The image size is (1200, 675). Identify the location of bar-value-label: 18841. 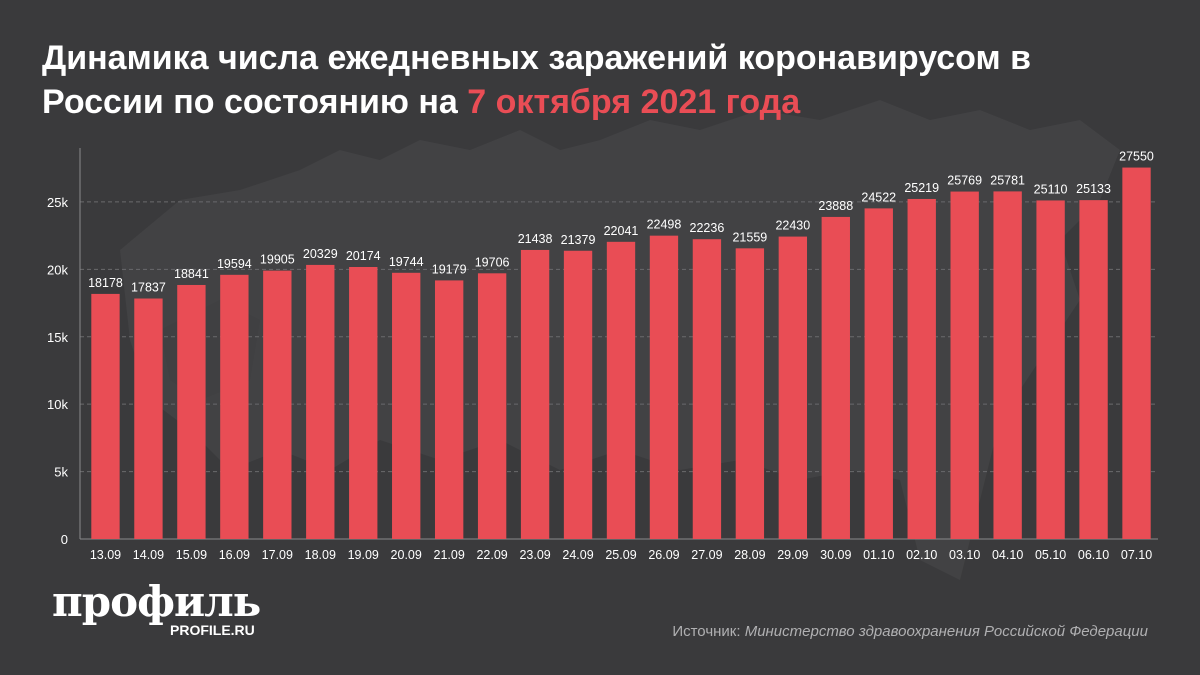
(191, 274).